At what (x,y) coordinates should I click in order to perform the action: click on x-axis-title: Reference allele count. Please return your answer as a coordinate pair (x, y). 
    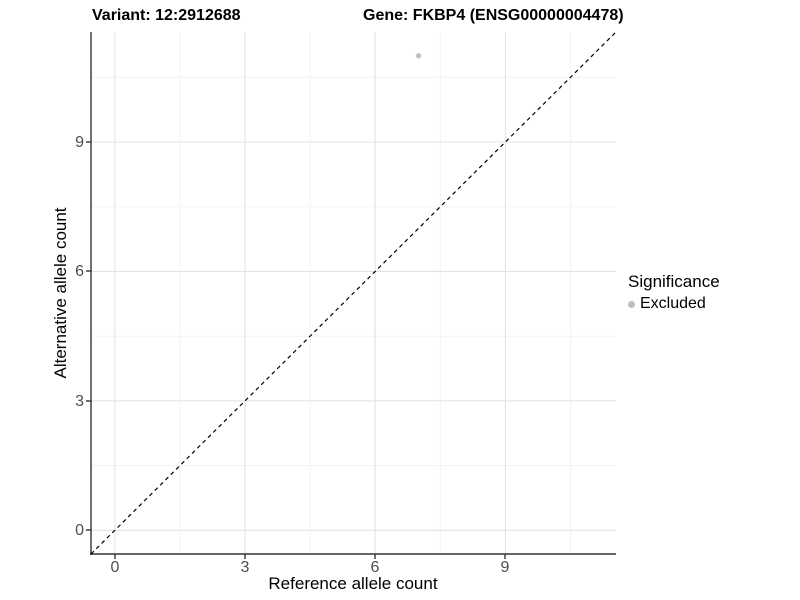
    Looking at the image, I should click on (352, 583).